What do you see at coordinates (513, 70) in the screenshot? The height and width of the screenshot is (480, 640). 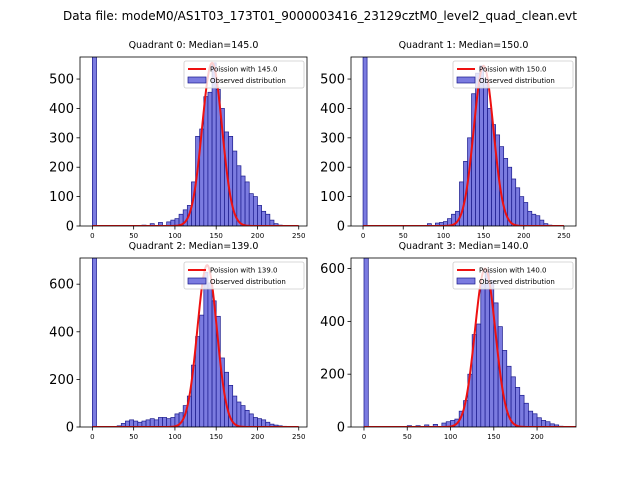 I see `legend-label-fit: Poission with 150.0` at bounding box center [513, 70].